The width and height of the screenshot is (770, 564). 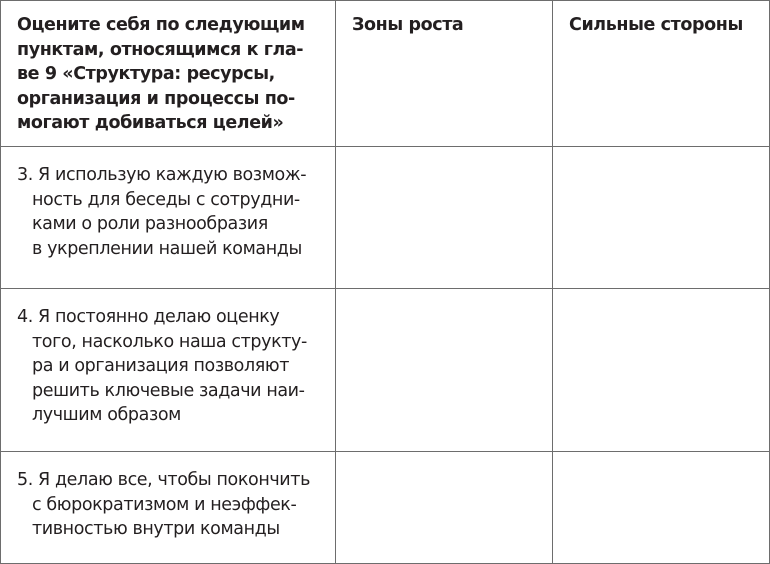 I want to click on header-line: ве 9 «Структура: ресурсы,, so click(x=146, y=74).